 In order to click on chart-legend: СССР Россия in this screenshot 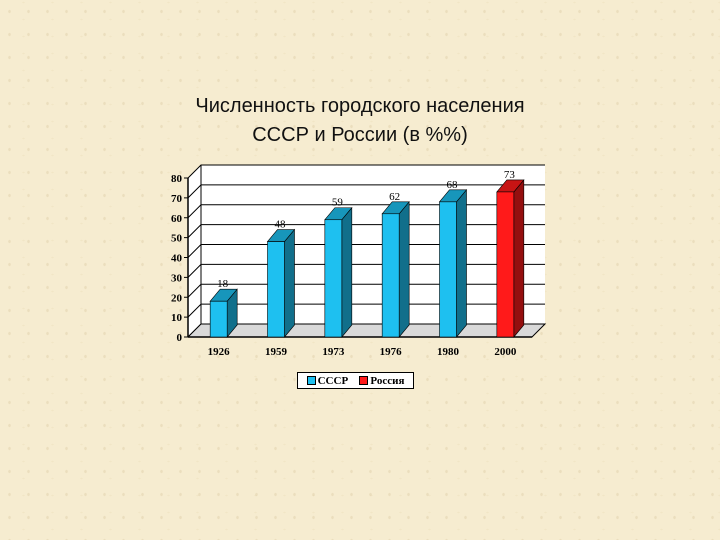, I will do `click(355, 380)`.